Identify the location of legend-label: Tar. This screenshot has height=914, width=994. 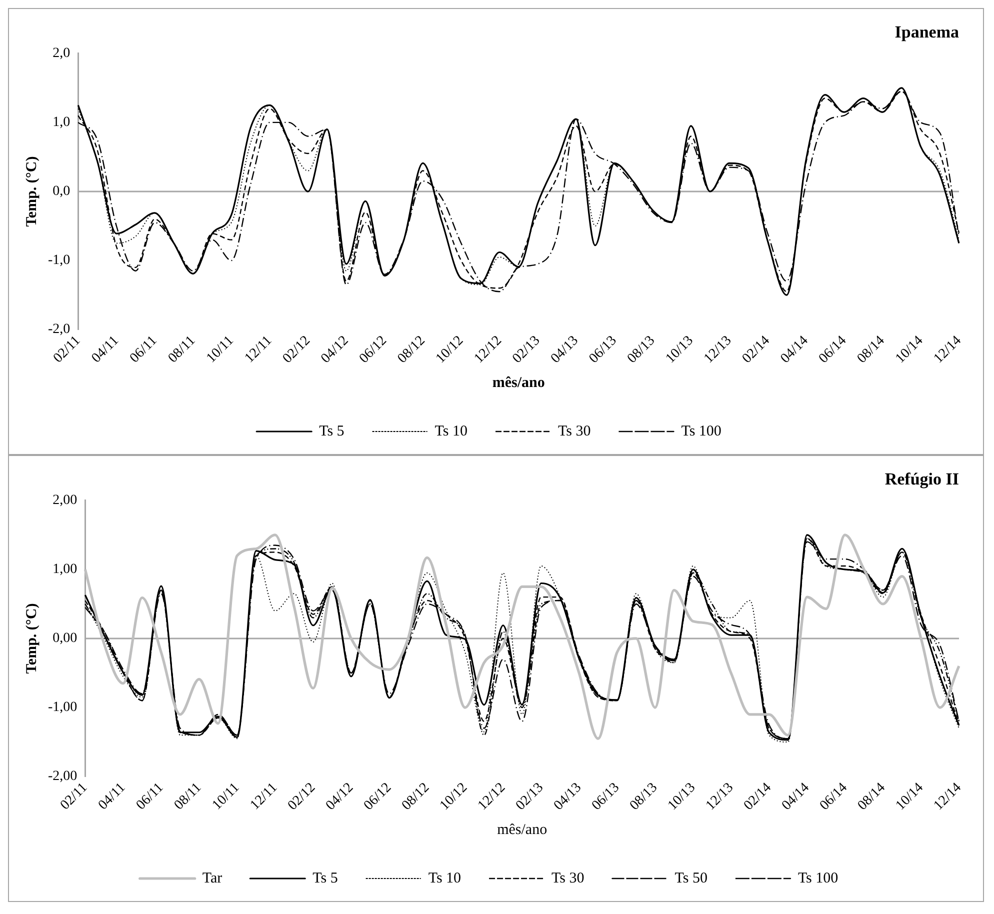
(212, 878).